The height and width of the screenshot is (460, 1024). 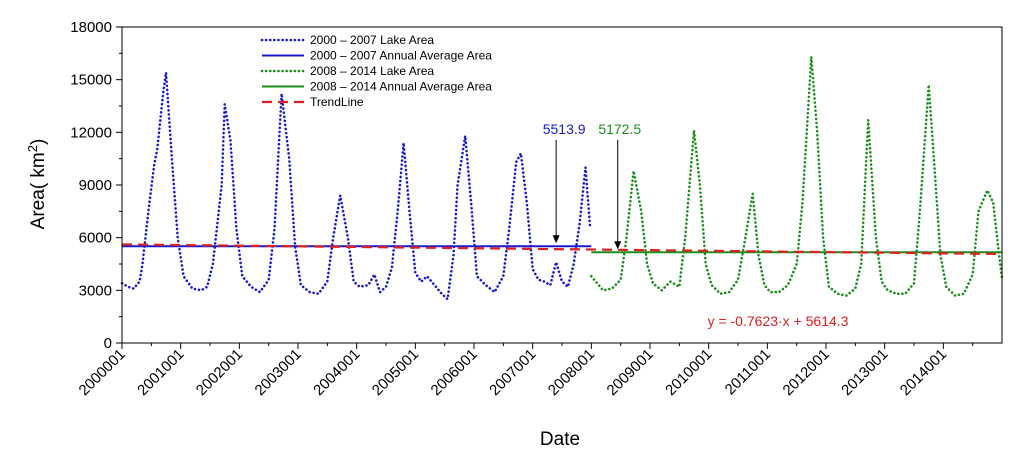 I want to click on y-tick-label: 9000, so click(x=95, y=185).